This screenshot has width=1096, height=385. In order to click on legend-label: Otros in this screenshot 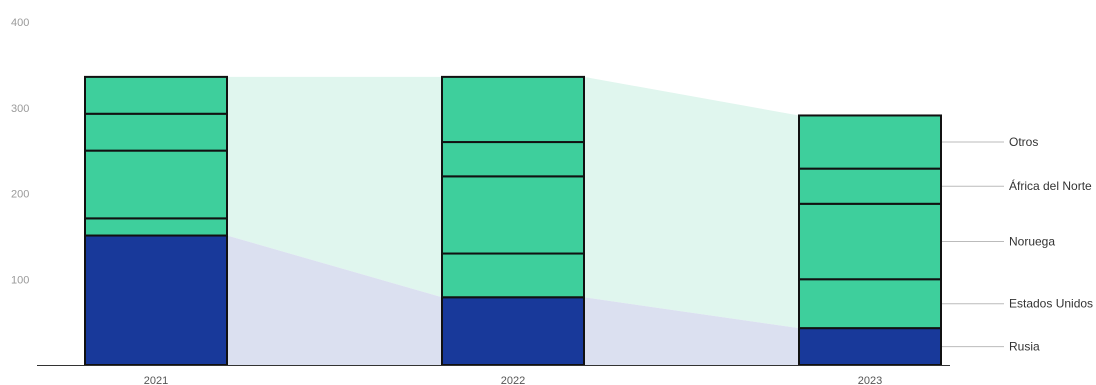, I will do `click(1023, 142)`.